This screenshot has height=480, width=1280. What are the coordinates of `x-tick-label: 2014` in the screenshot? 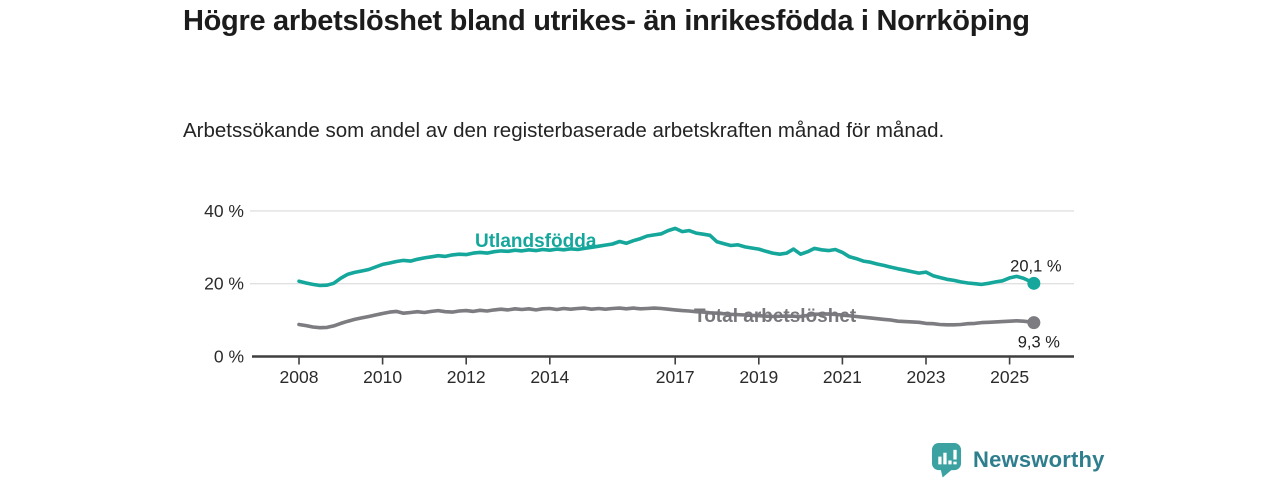 It's located at (549, 377).